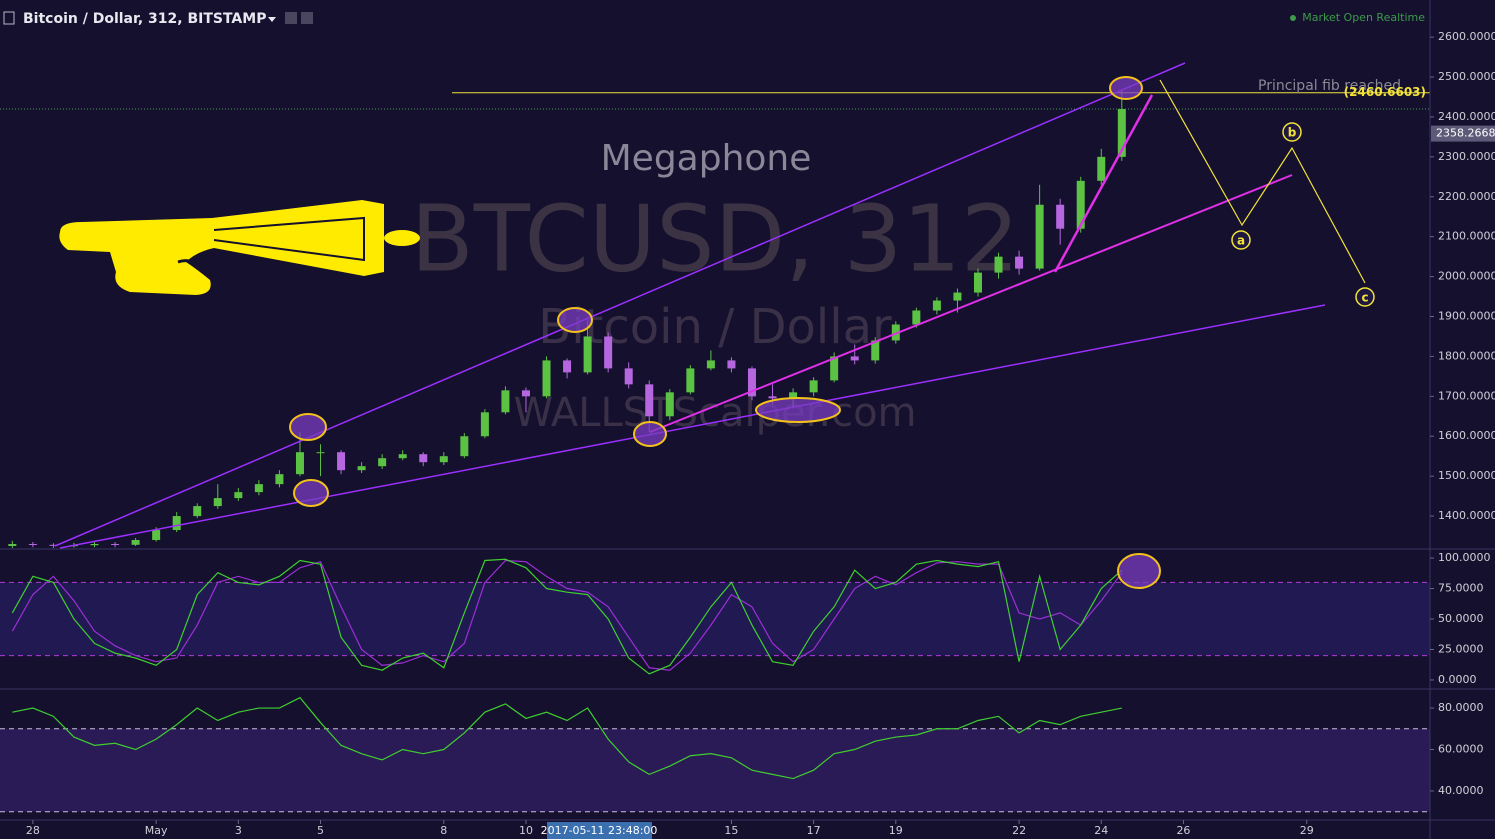 The width and height of the screenshot is (1495, 839). I want to click on symbol-title: Bitcoin / Dollar, 312, BITSTAMP, so click(144, 19).